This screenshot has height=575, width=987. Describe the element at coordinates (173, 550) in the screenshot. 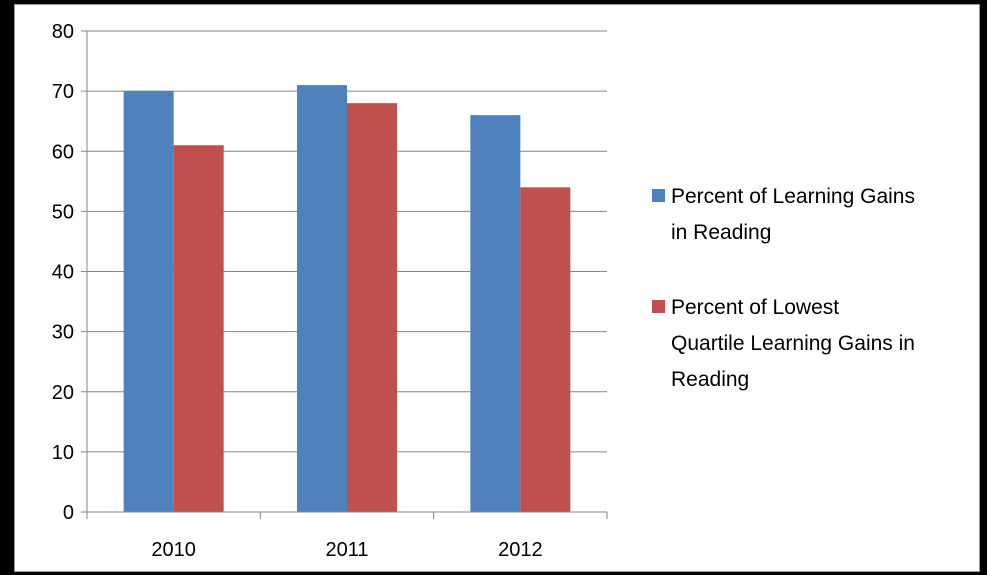

I see `x-tick-label: 2010` at that location.